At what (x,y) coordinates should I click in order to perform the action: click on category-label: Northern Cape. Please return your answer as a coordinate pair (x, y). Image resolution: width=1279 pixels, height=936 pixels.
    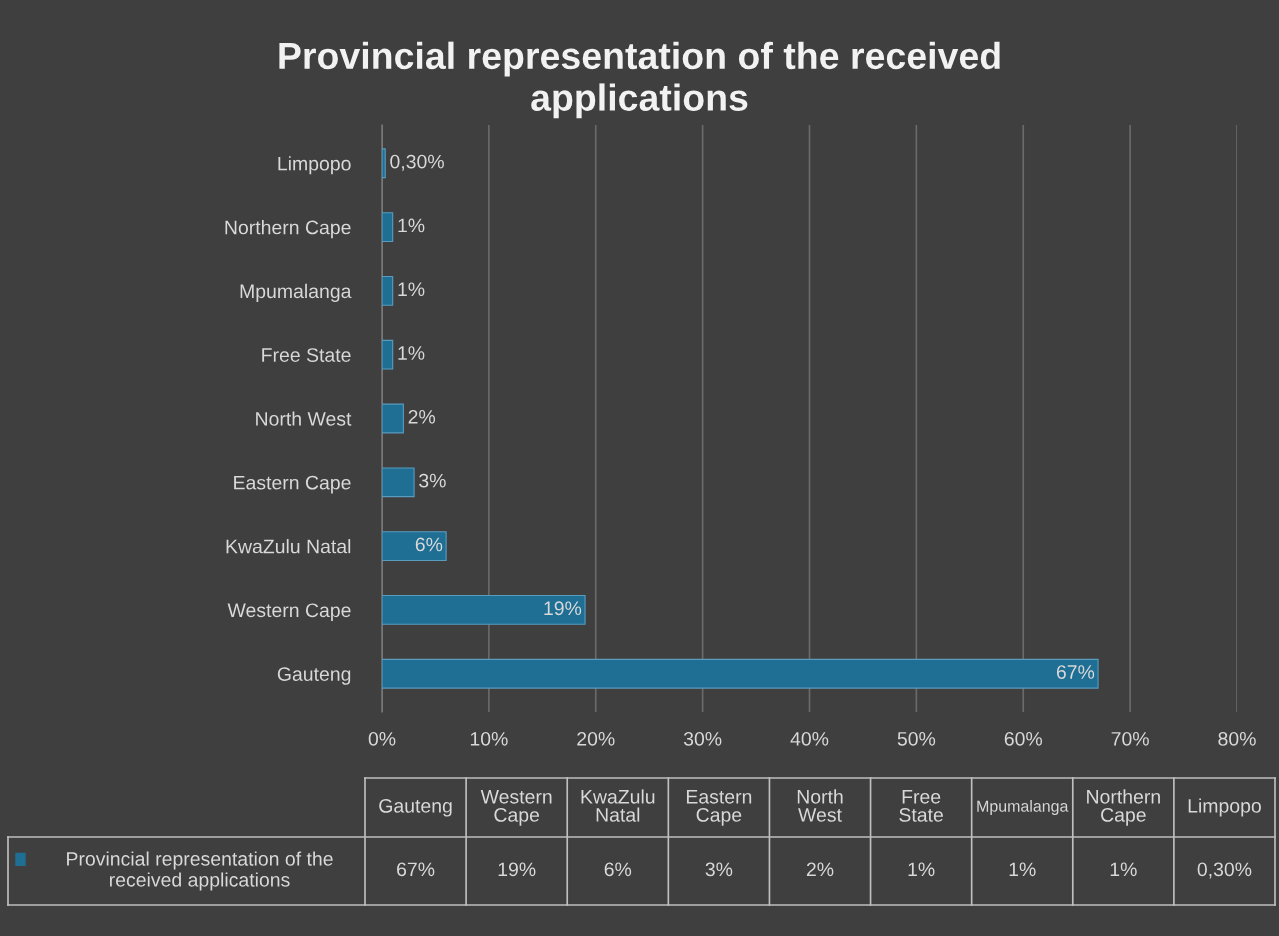
    Looking at the image, I should click on (1123, 807).